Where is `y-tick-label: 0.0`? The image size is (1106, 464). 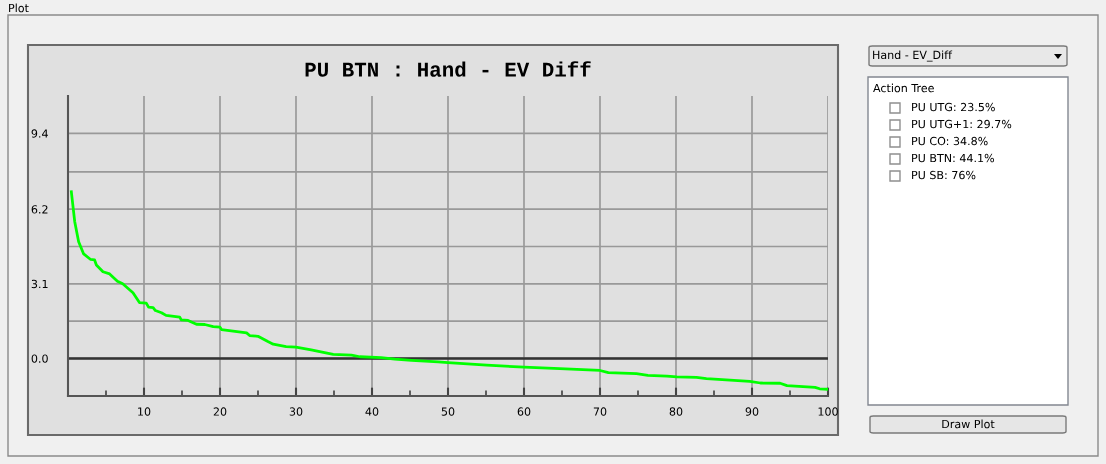
y-tick-label: 0.0 is located at coordinates (39, 358).